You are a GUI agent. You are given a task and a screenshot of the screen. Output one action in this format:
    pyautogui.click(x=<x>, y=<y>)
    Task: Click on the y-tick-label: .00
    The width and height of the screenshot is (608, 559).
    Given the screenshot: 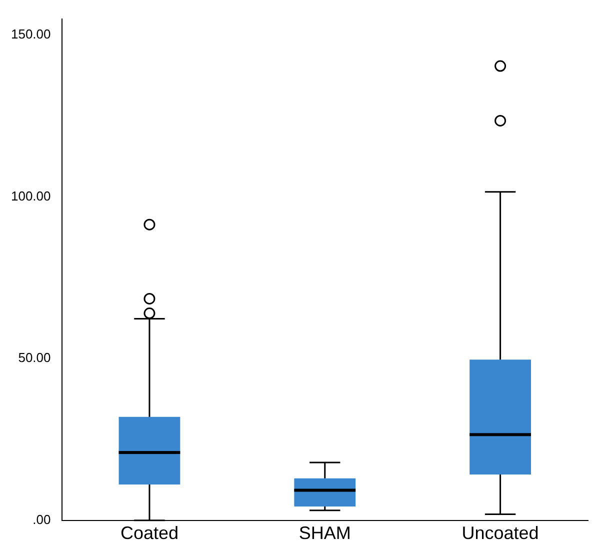 What is the action you would take?
    pyautogui.click(x=41, y=519)
    